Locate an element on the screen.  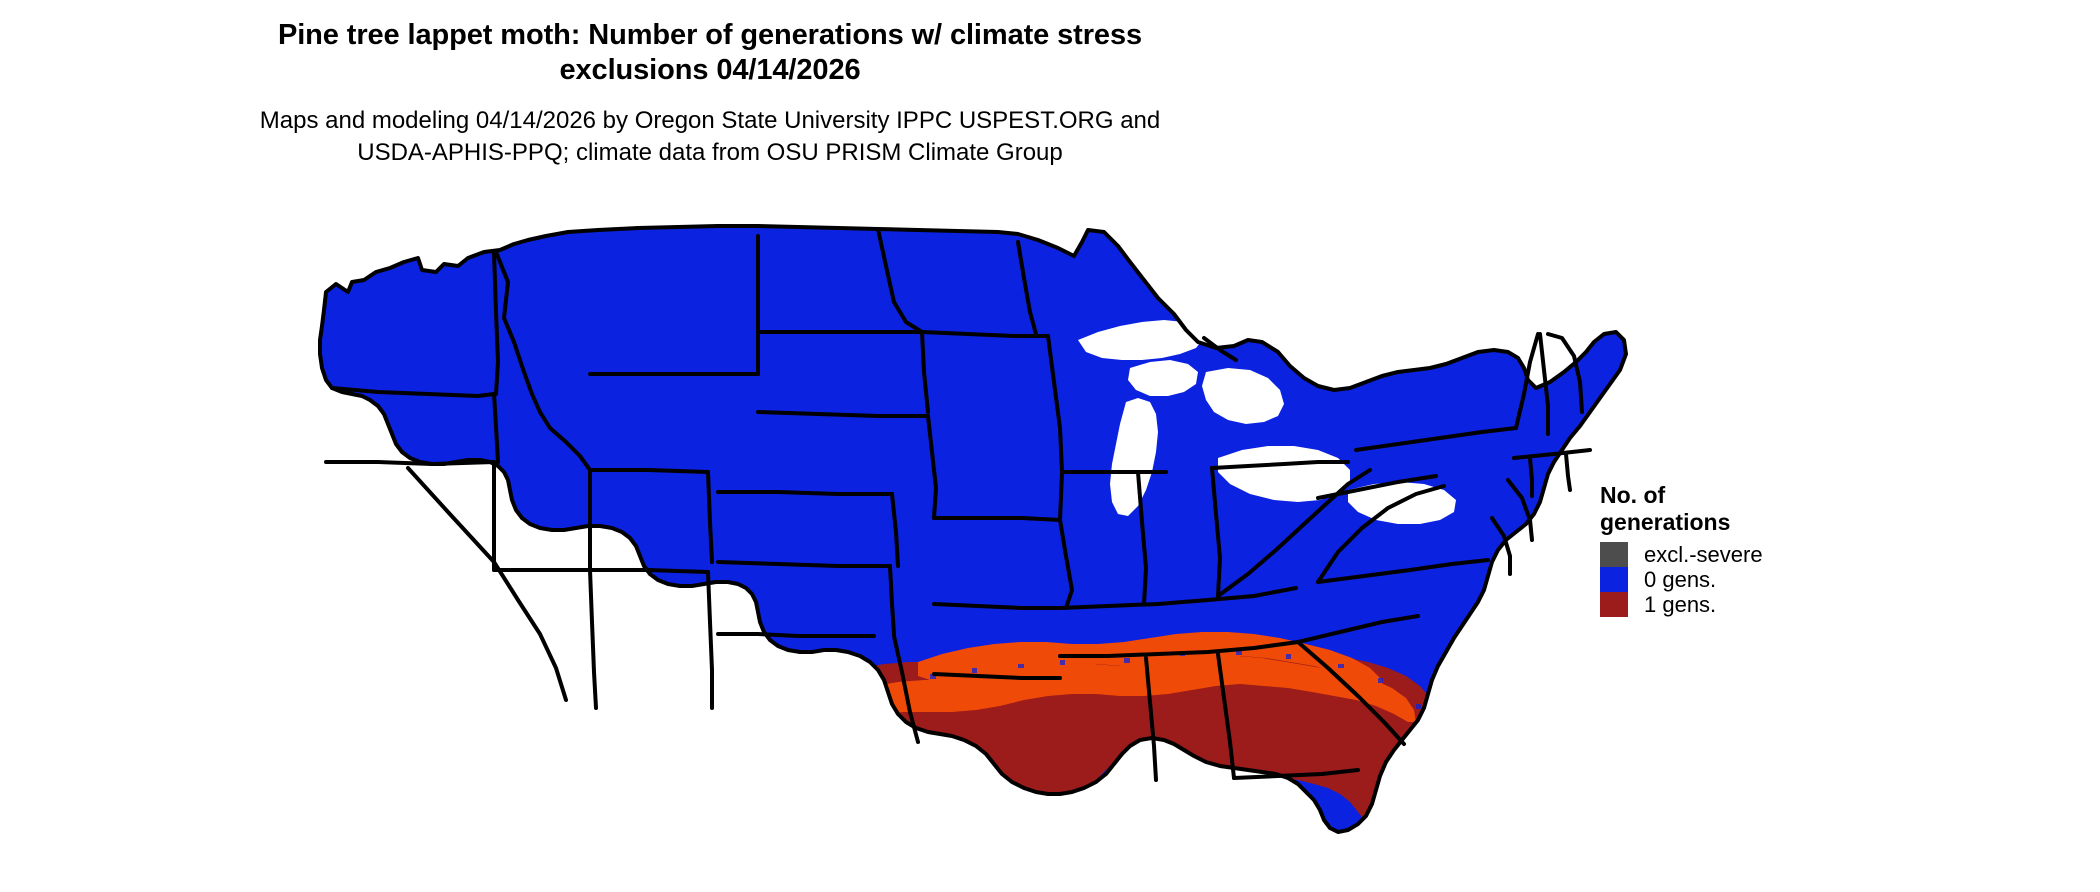
great-lakes is located at coordinates (1267, 422).